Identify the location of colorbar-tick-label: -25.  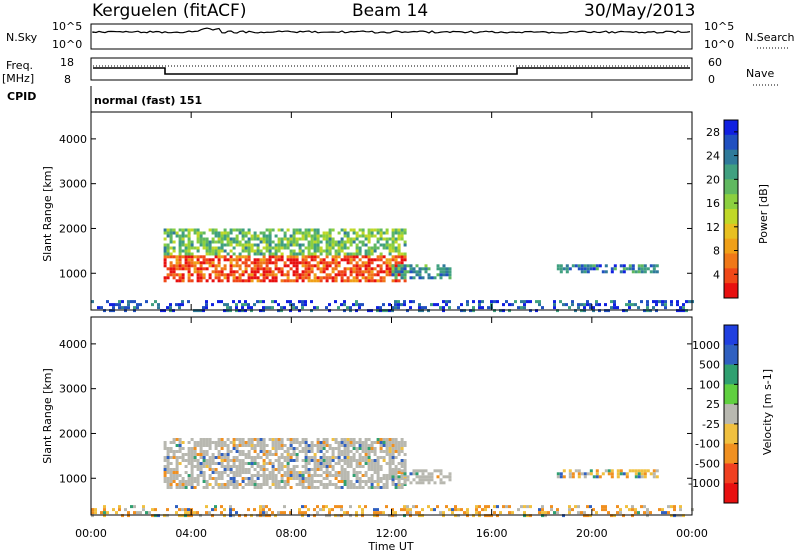
(711, 424).